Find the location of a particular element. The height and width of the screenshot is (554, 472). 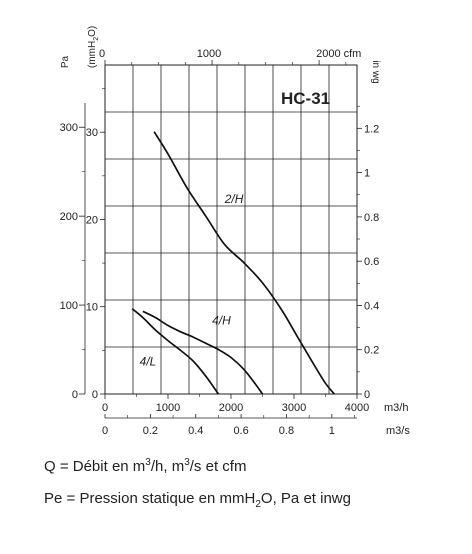

inwg-tick-label: 0.6 is located at coordinates (371, 262).